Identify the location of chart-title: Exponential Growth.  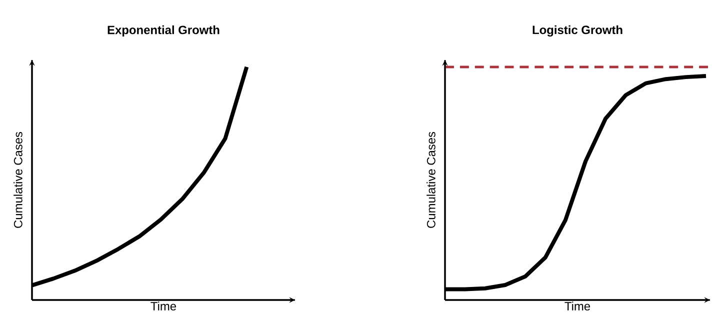
(164, 31).